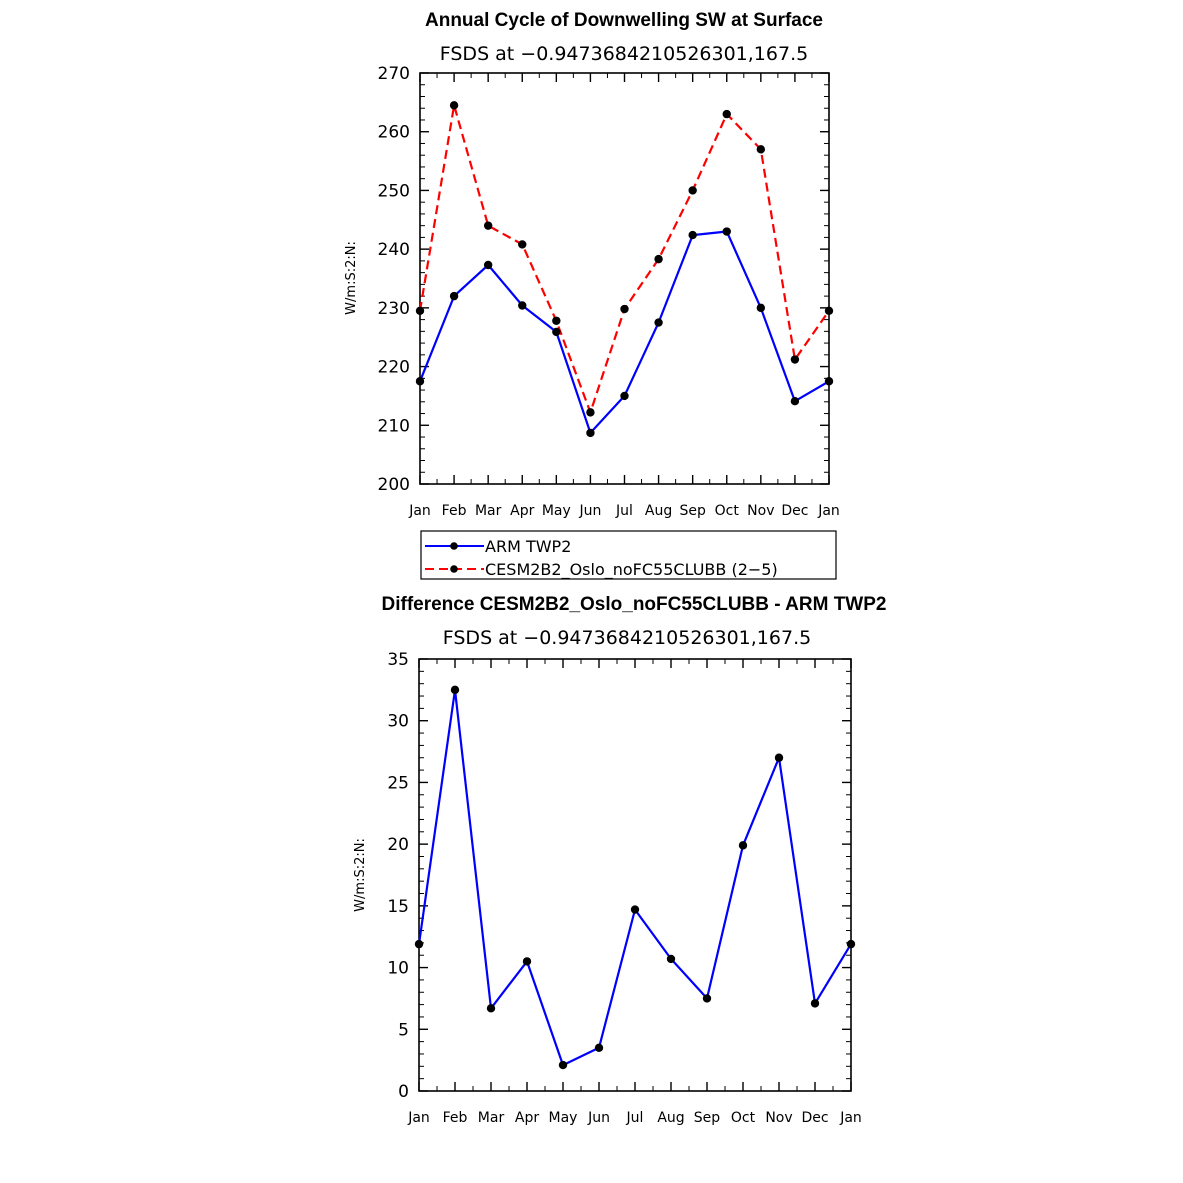  I want to click on top-xtick-label: Aug, so click(658, 511).